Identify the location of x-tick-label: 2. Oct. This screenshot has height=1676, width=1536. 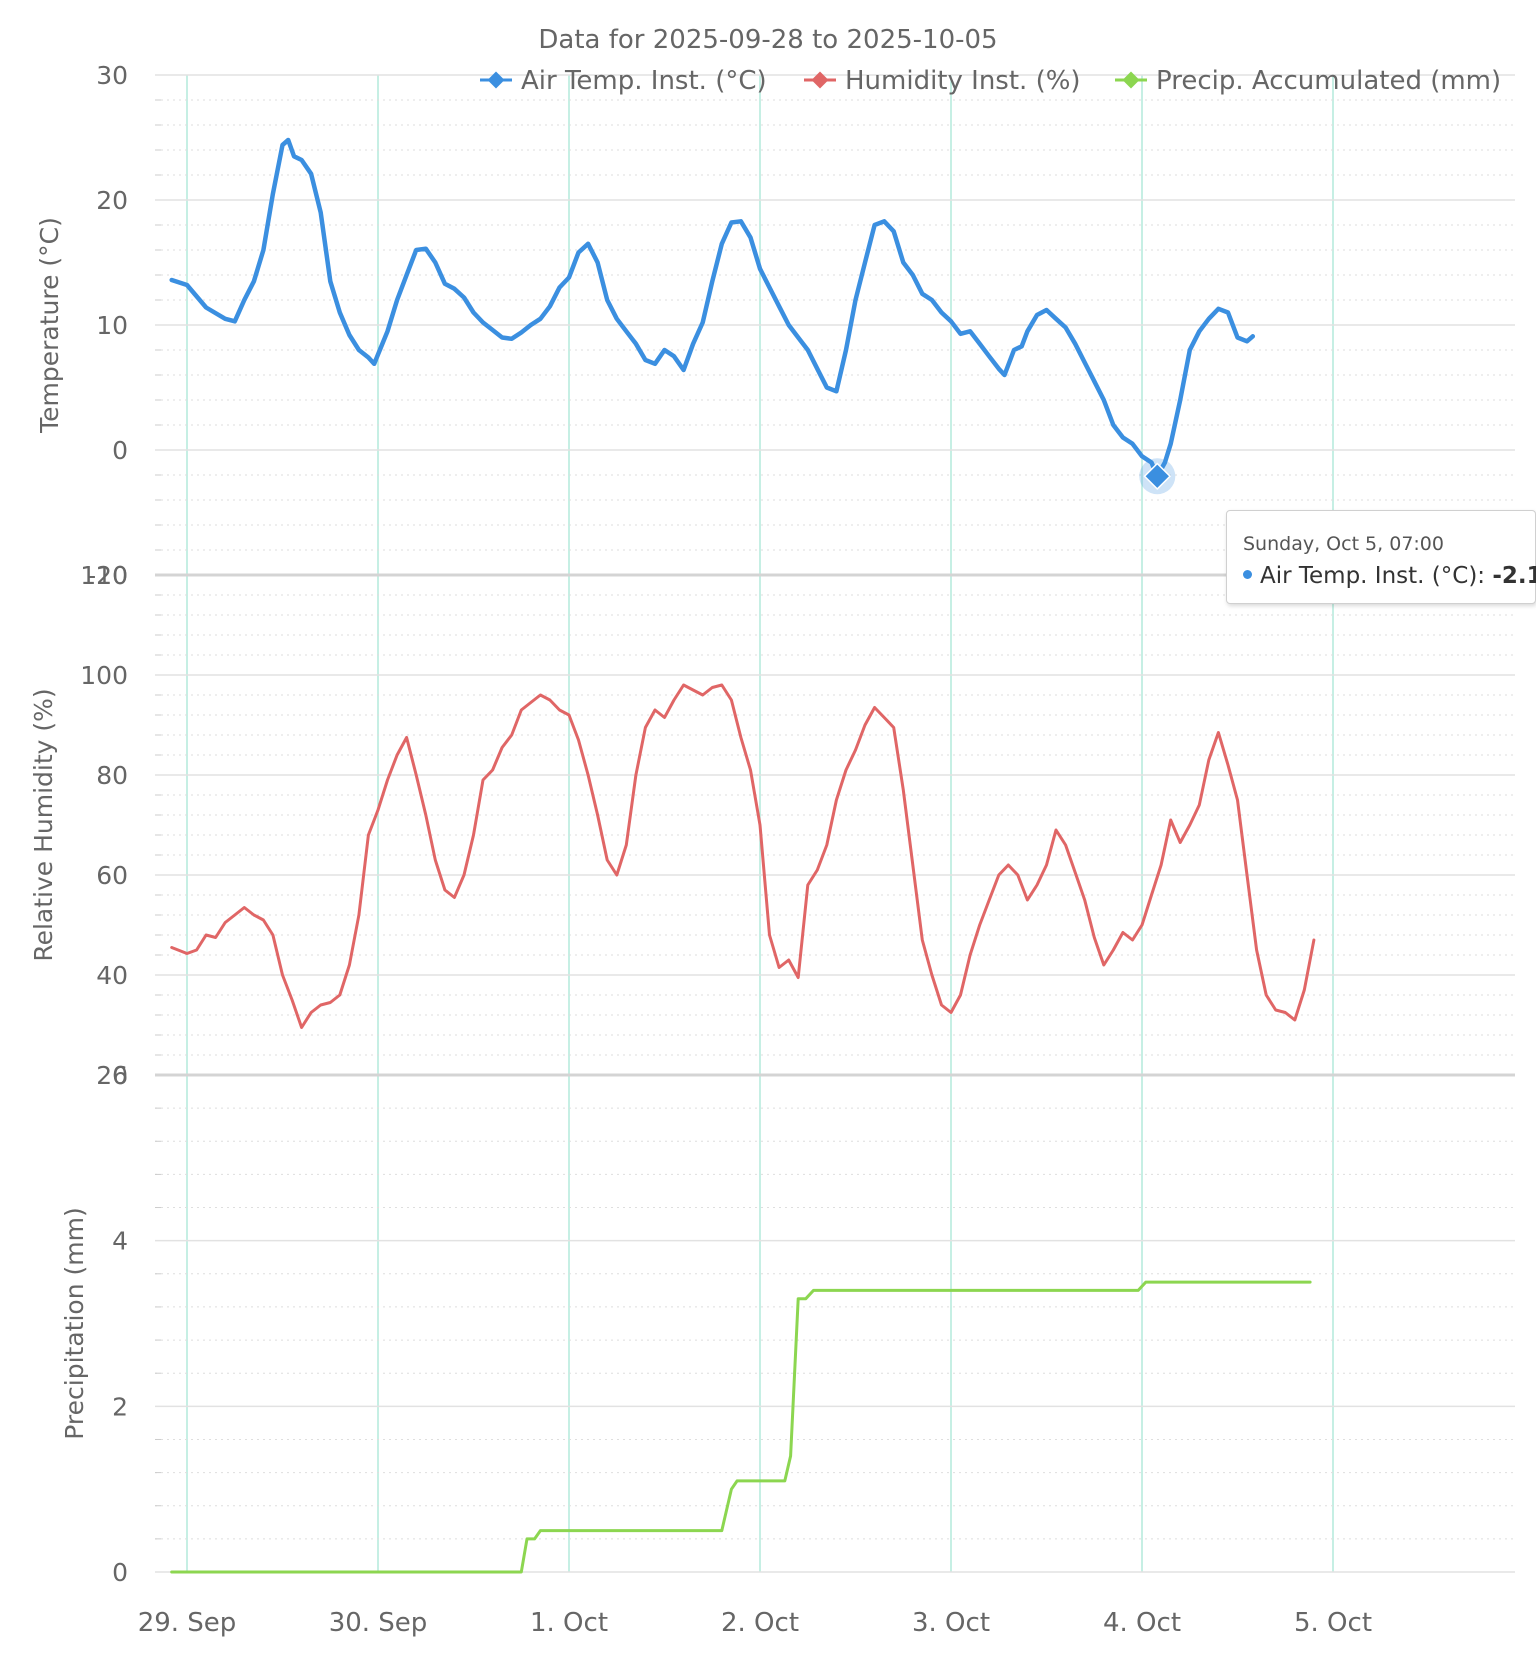
(760, 1623).